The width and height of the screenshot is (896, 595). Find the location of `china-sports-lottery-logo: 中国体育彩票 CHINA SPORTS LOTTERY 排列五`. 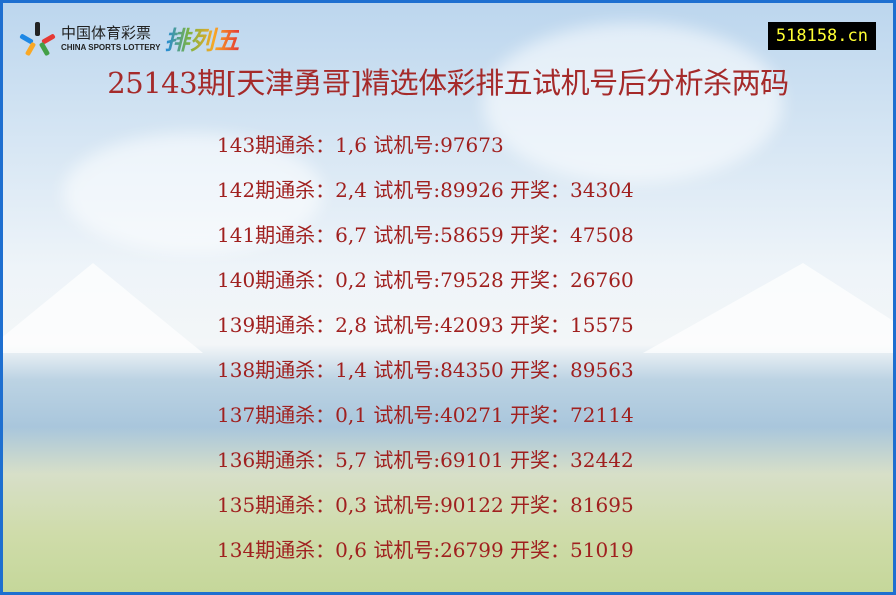

china-sports-lottery-logo: 中国体育彩票 CHINA SPORTS LOTTERY 排列五 is located at coordinates (129, 39).